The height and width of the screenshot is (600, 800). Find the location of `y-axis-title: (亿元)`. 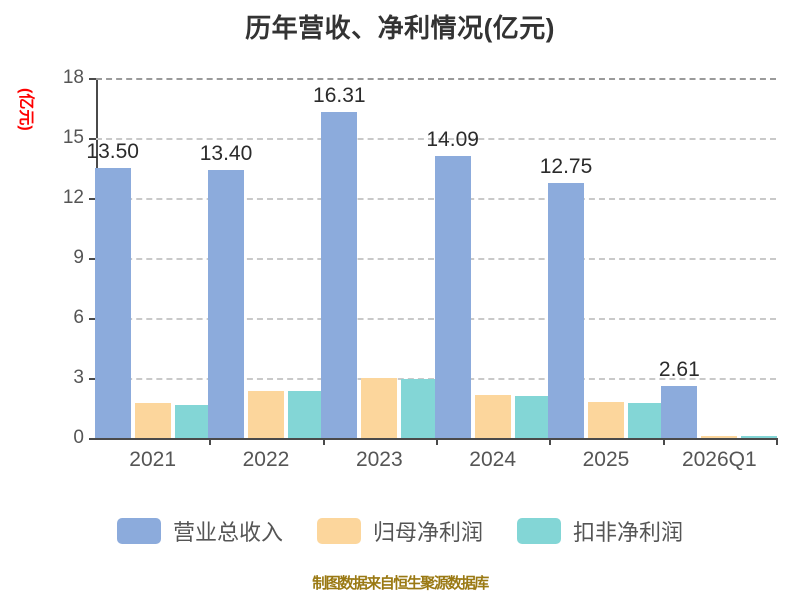

y-axis-title: (亿元) is located at coordinates (25, 109).